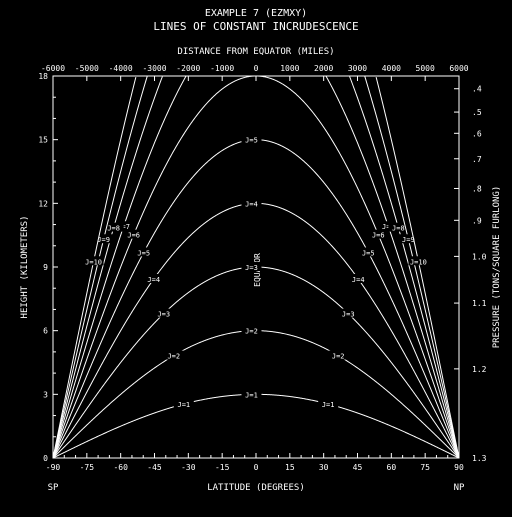 This screenshot has height=517, width=512. I want to click on top-tick-label: 3000, so click(357, 68).